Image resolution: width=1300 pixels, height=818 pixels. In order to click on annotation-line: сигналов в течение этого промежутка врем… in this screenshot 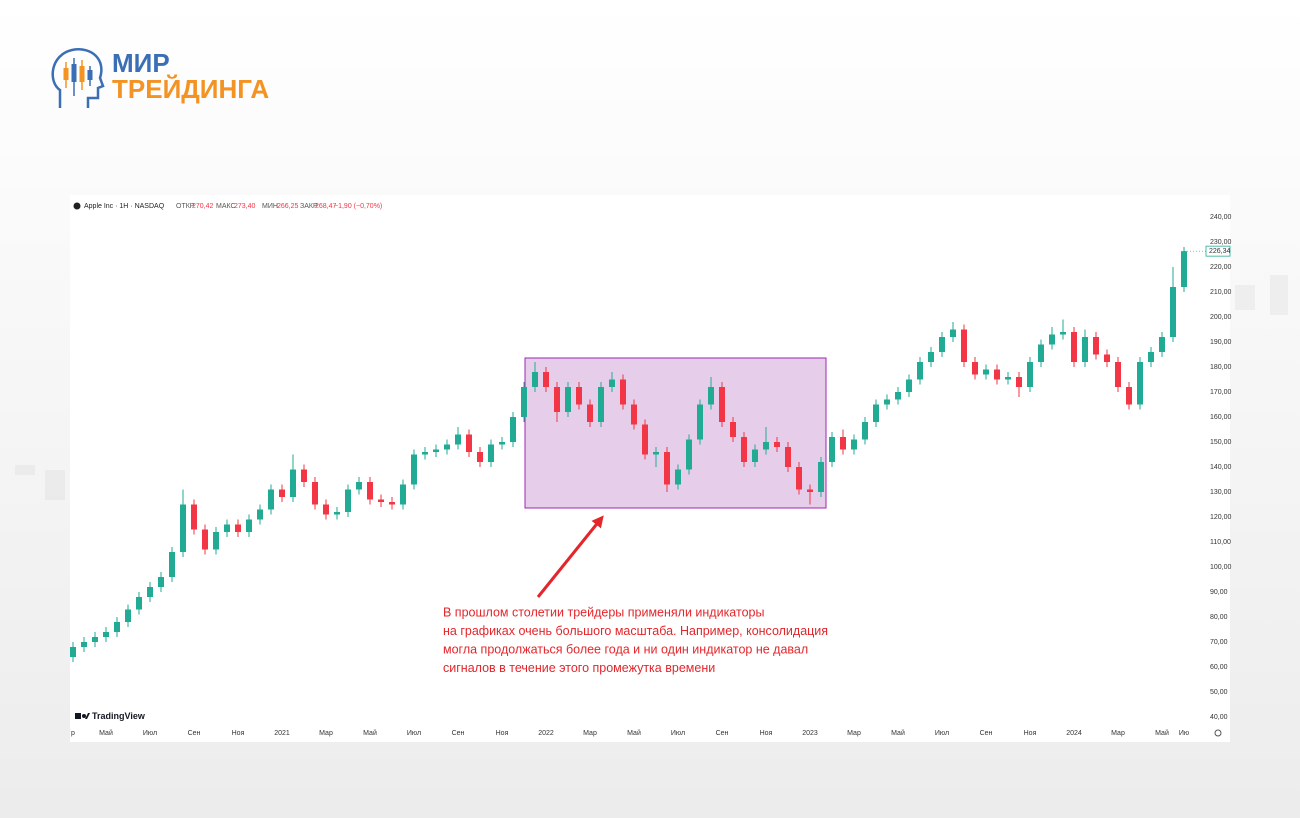, I will do `click(579, 668)`.